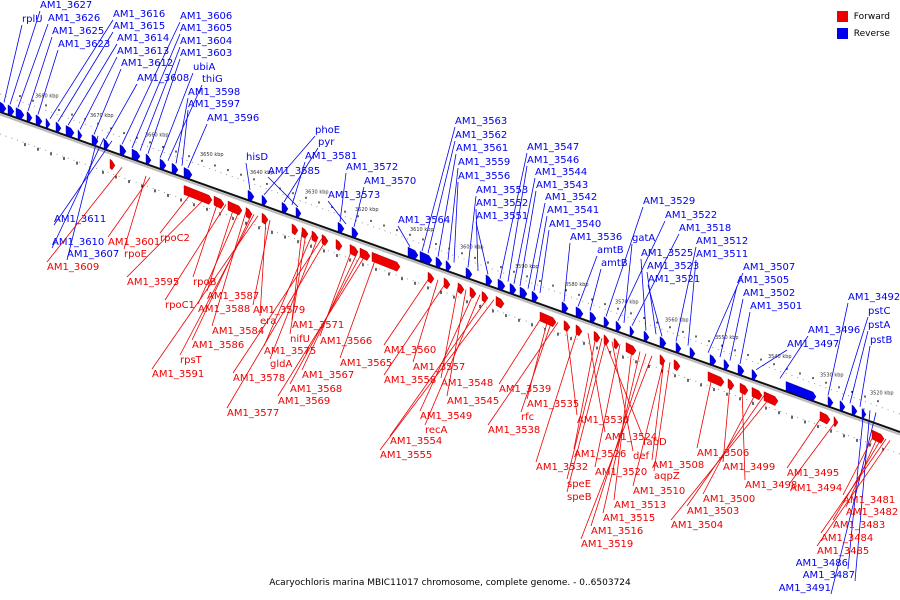 The width and height of the screenshot is (900, 600). I want to click on forward-gene-label: AM1_3588, so click(224, 309).